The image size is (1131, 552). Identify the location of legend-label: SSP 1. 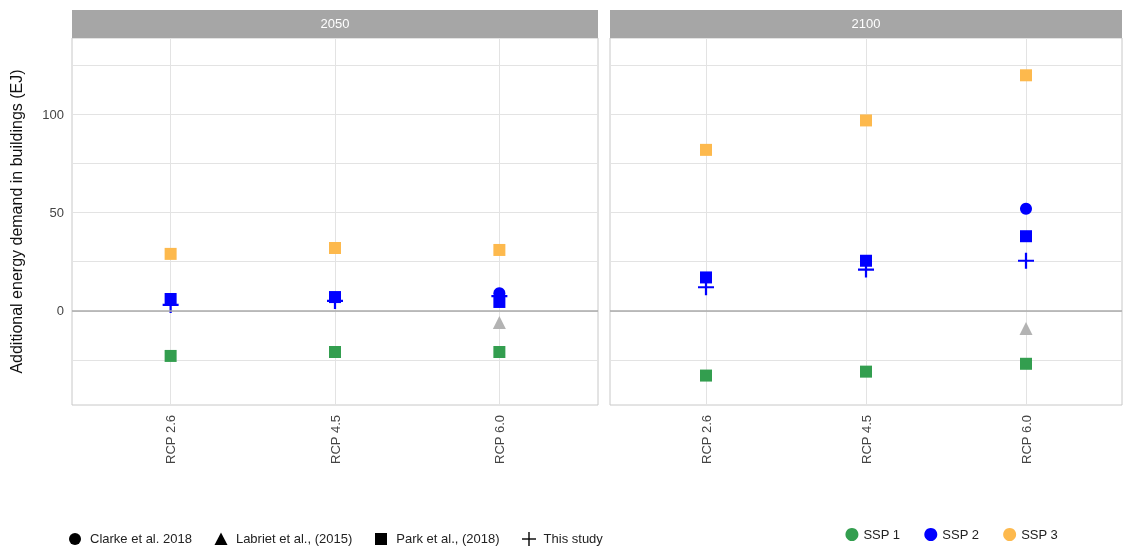
(882, 534).